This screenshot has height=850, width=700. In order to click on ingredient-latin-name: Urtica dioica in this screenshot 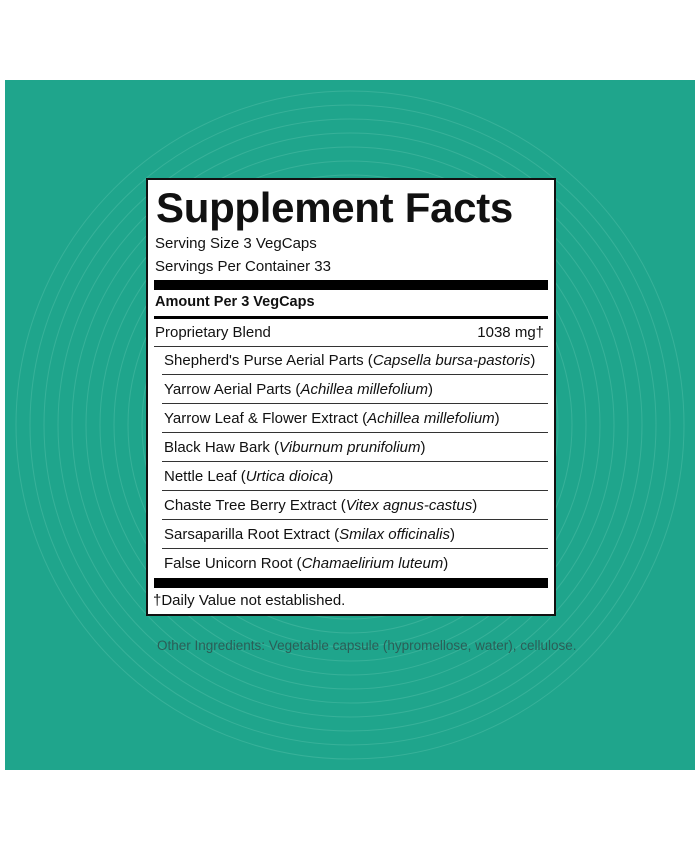, I will do `click(287, 476)`.